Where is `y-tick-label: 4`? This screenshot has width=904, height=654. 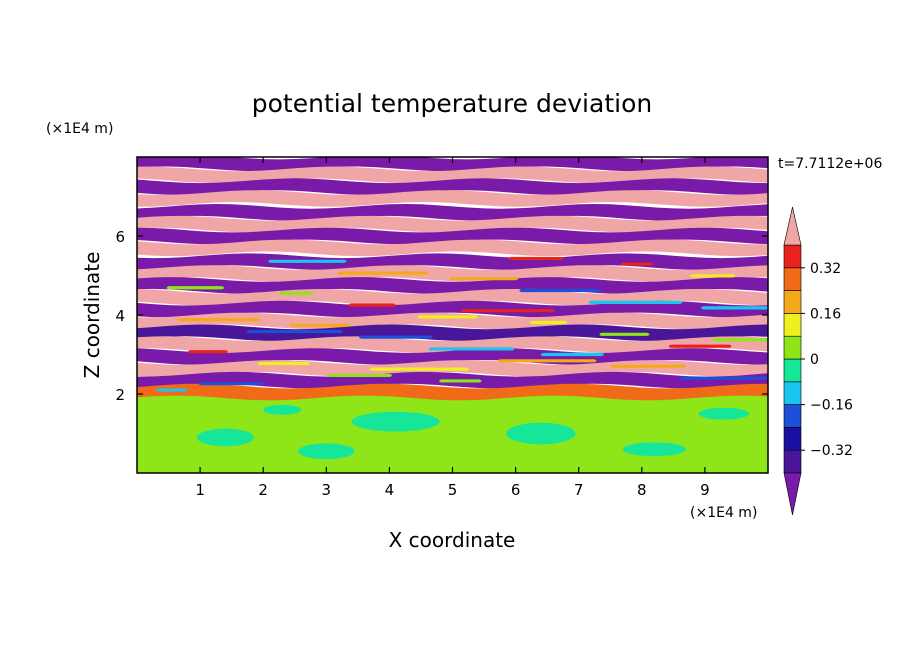
y-tick-label: 4 is located at coordinates (120, 316).